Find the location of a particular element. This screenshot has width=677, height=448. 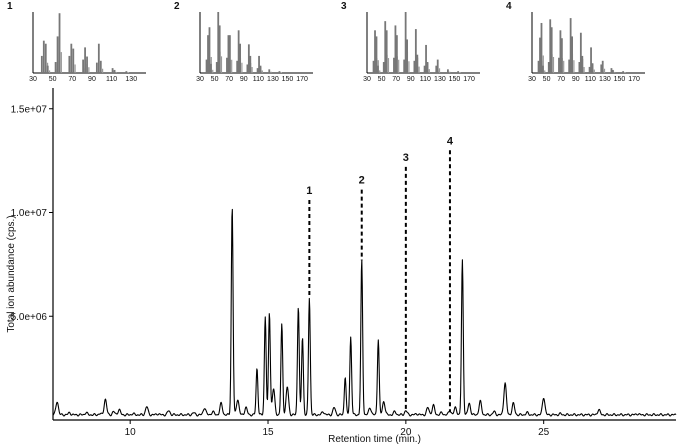

x-tick-label: 25 is located at coordinates (544, 432).